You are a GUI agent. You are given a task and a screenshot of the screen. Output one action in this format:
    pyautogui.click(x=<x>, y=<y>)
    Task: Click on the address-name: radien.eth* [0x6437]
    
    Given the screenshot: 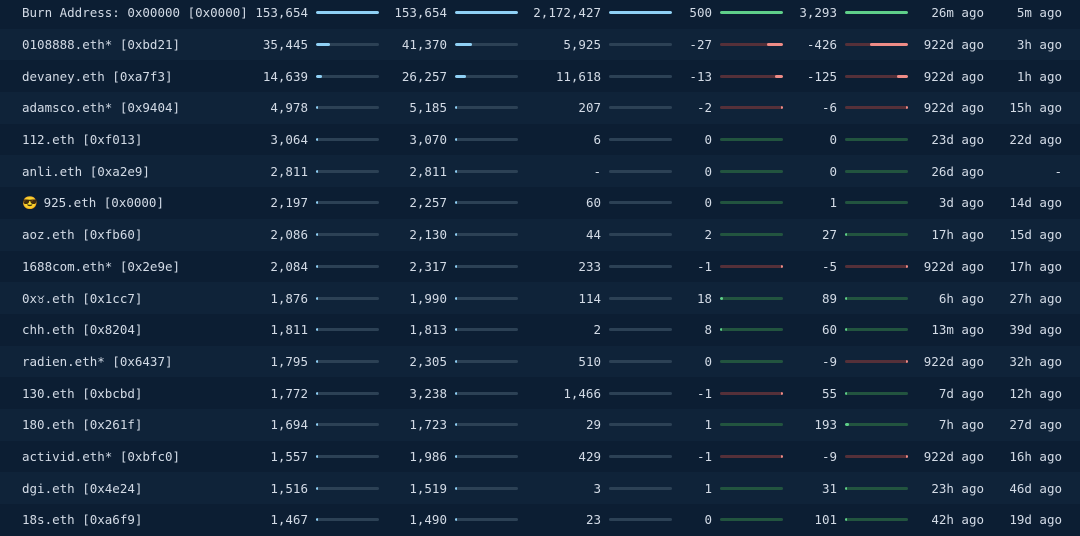 What is the action you would take?
    pyautogui.click(x=97, y=362)
    